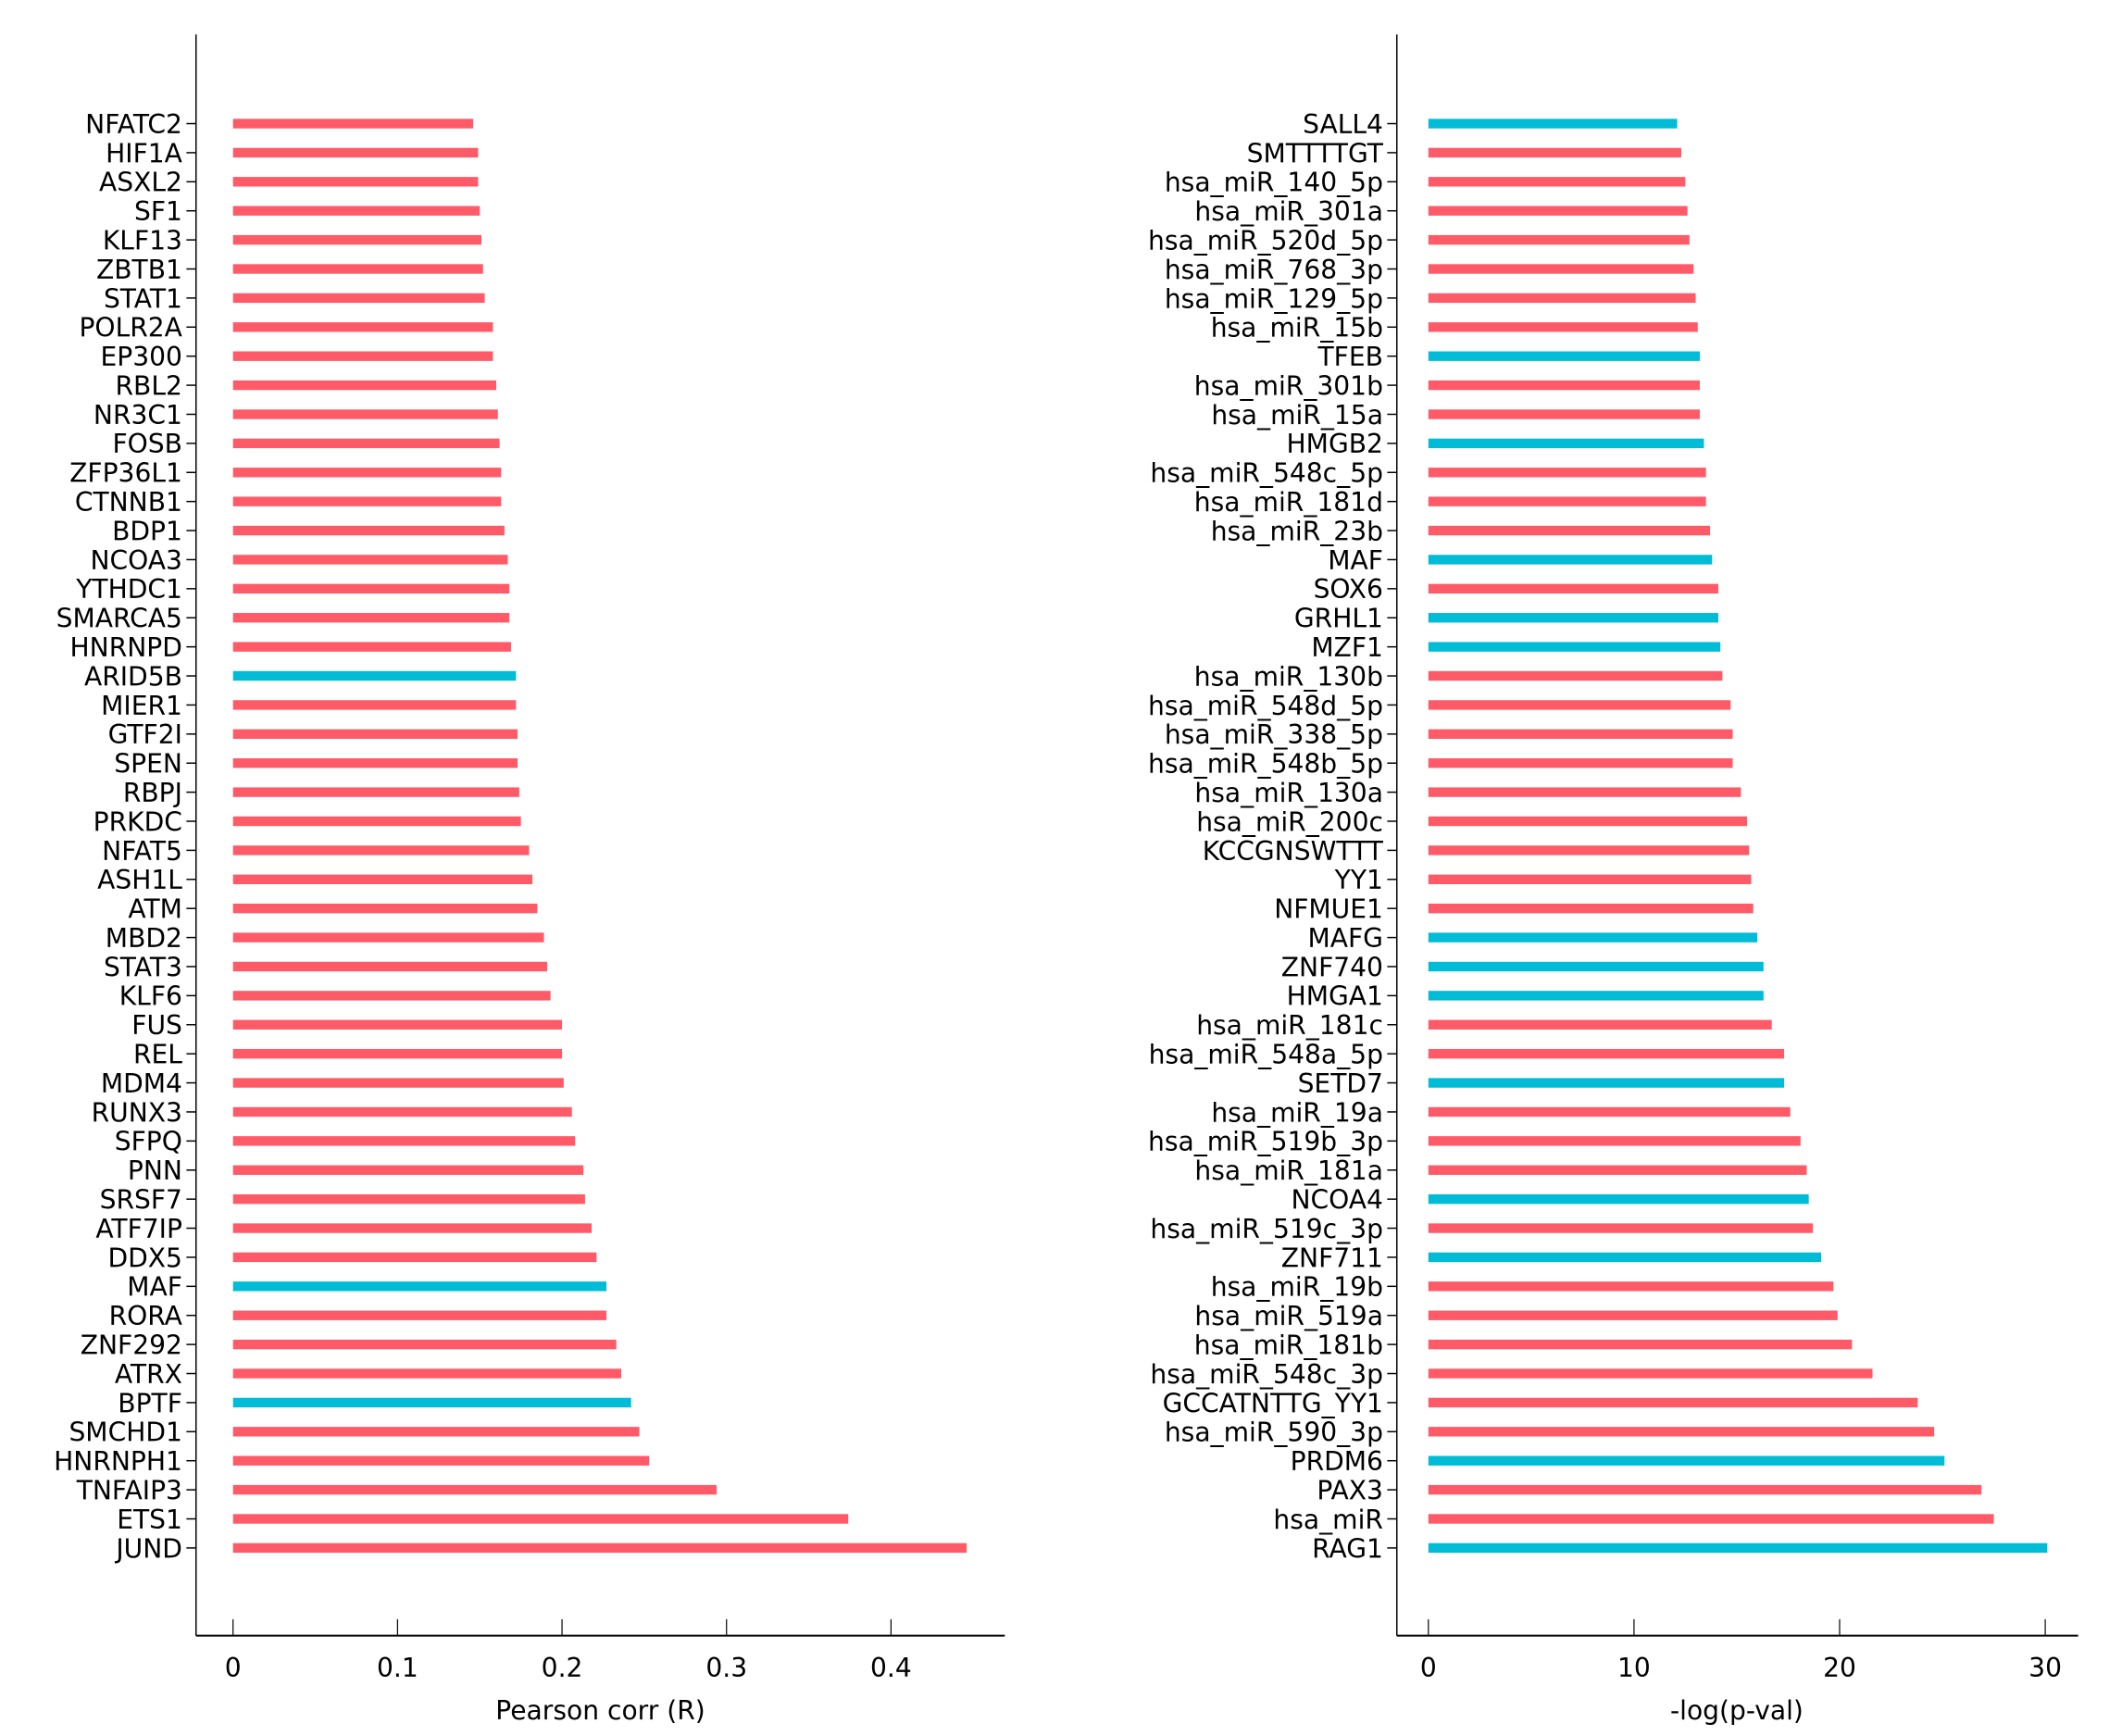 This screenshot has width=2122, height=1736. What do you see at coordinates (419, 1315) in the screenshot?
I see `bar-rora` at bounding box center [419, 1315].